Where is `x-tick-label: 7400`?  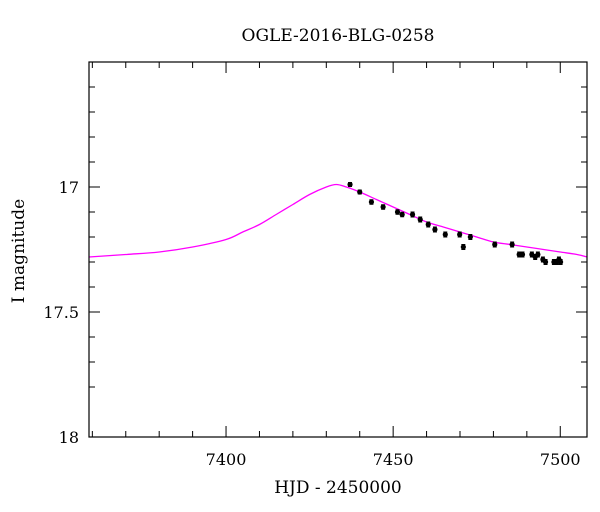
x-tick-label: 7400 is located at coordinates (226, 459).